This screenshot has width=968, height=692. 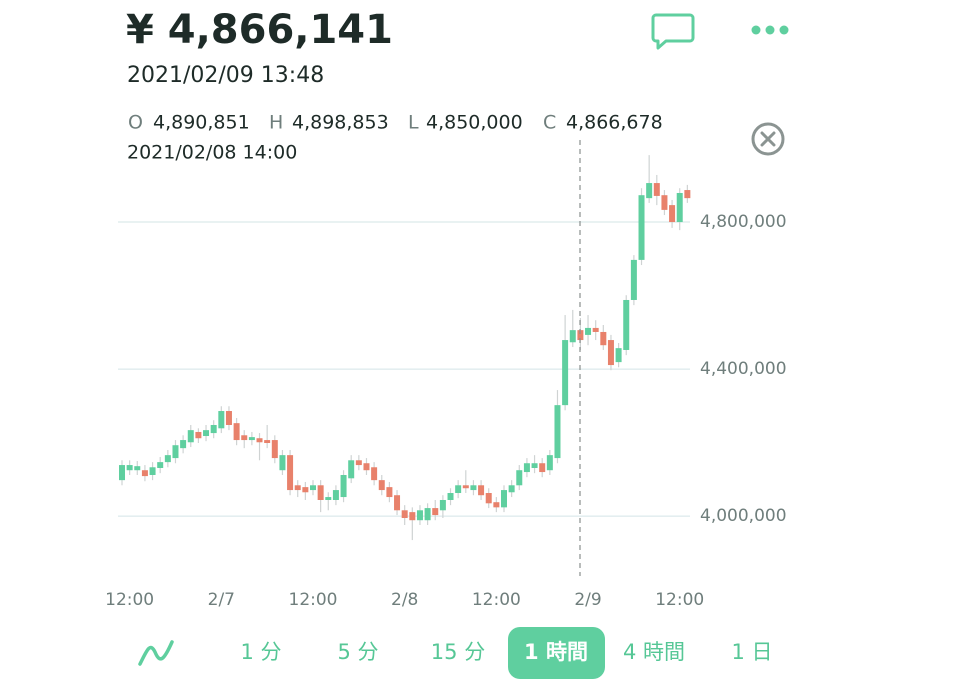 I want to click on ohlc-value: 4,866,678, so click(x=614, y=123).